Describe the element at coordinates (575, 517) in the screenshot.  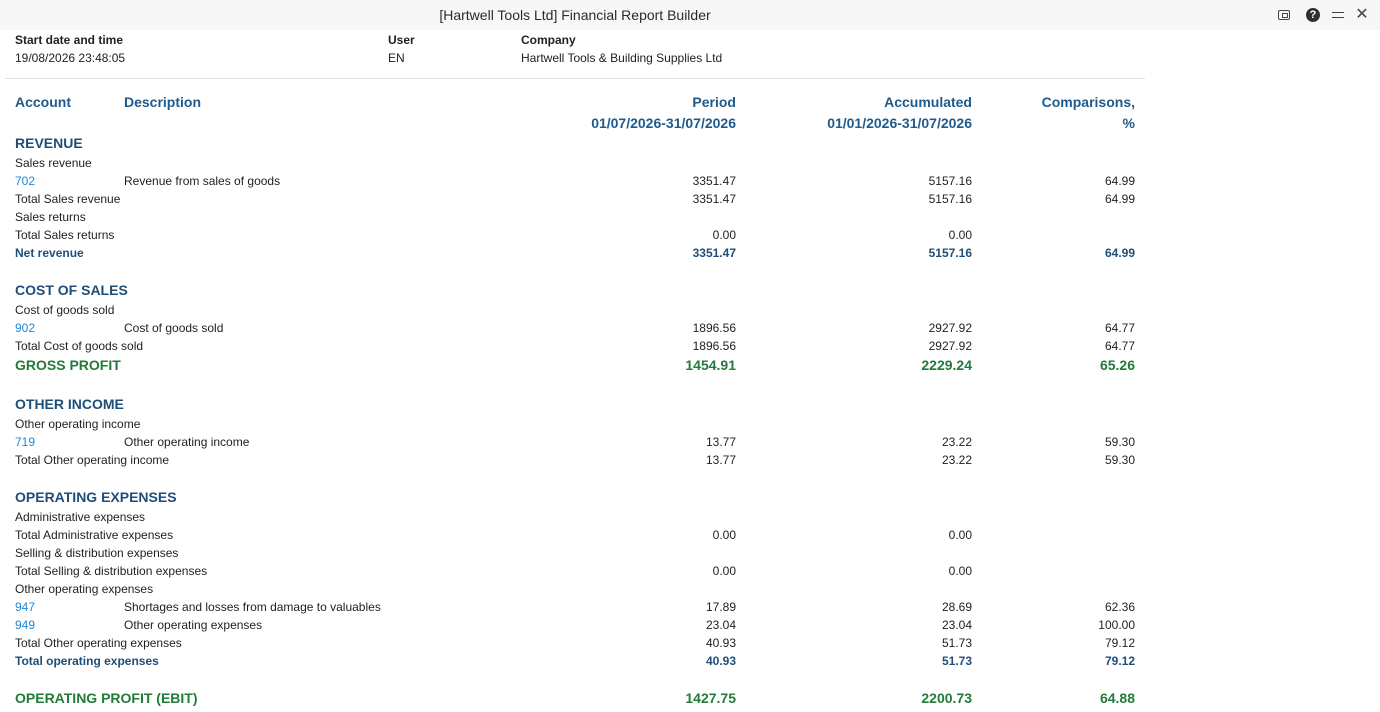
I see `report-row: Administrative expenses` at that location.